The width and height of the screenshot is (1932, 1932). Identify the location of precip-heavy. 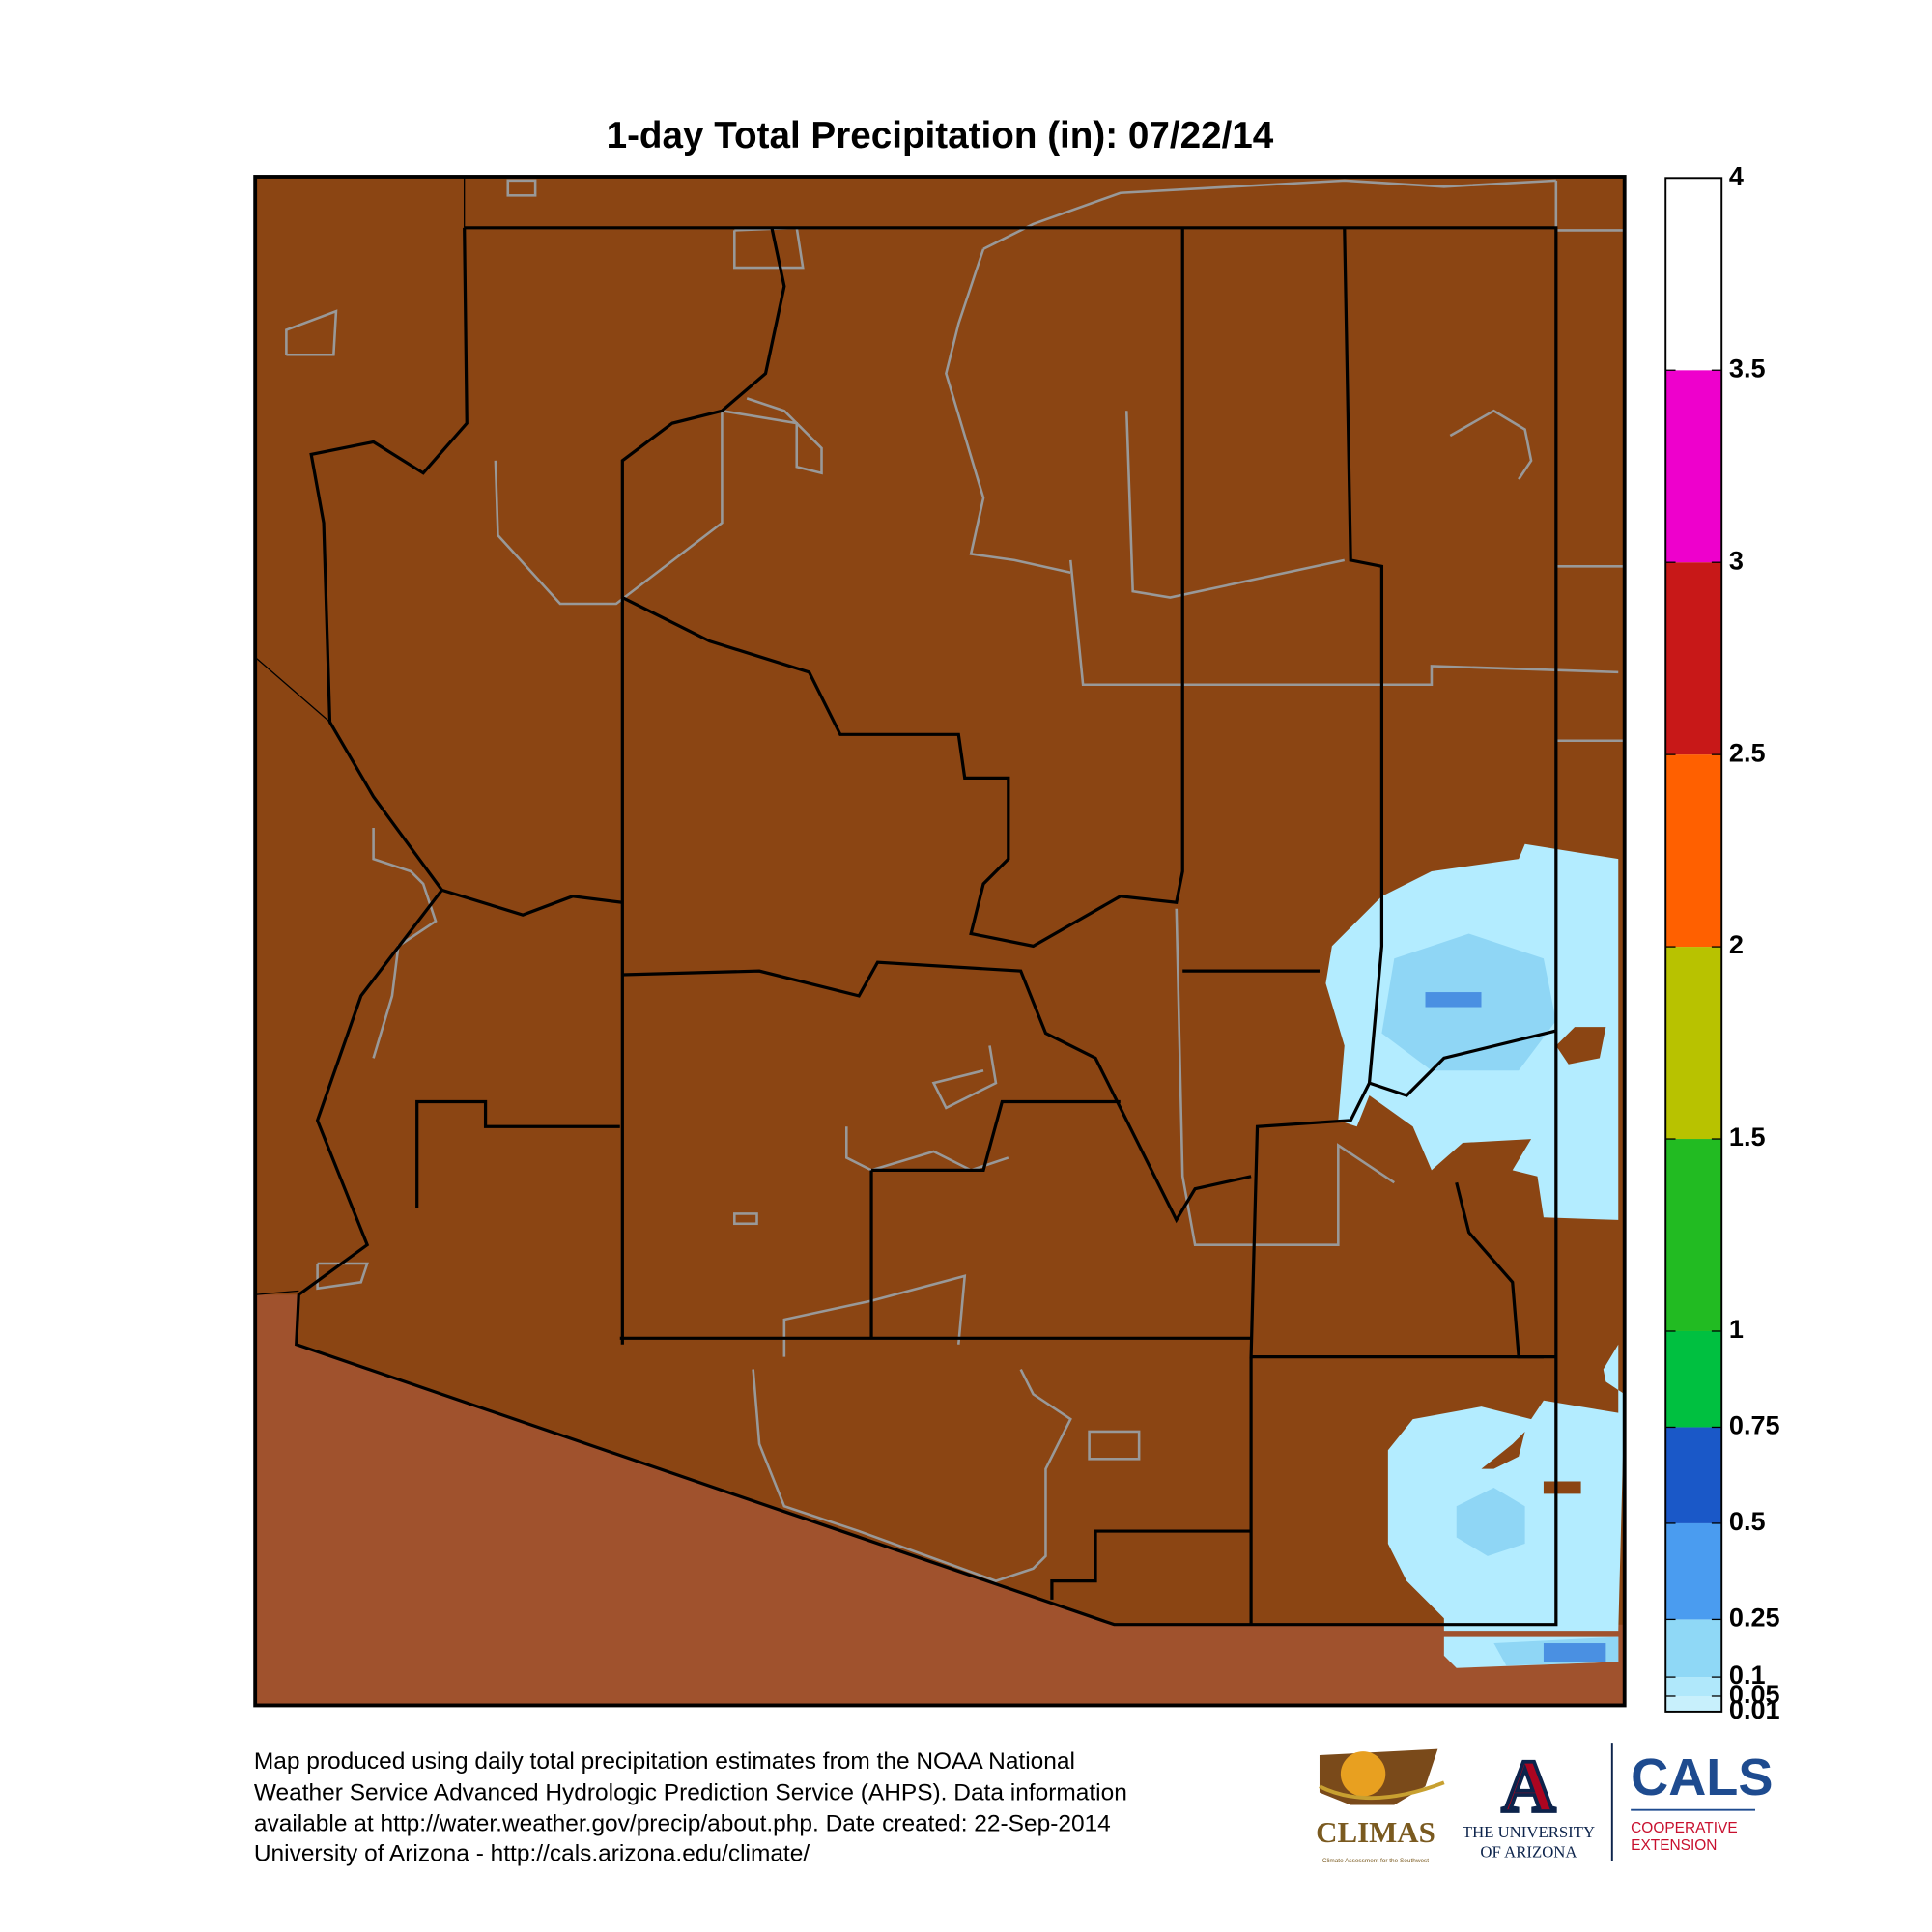
(1515, 1327).